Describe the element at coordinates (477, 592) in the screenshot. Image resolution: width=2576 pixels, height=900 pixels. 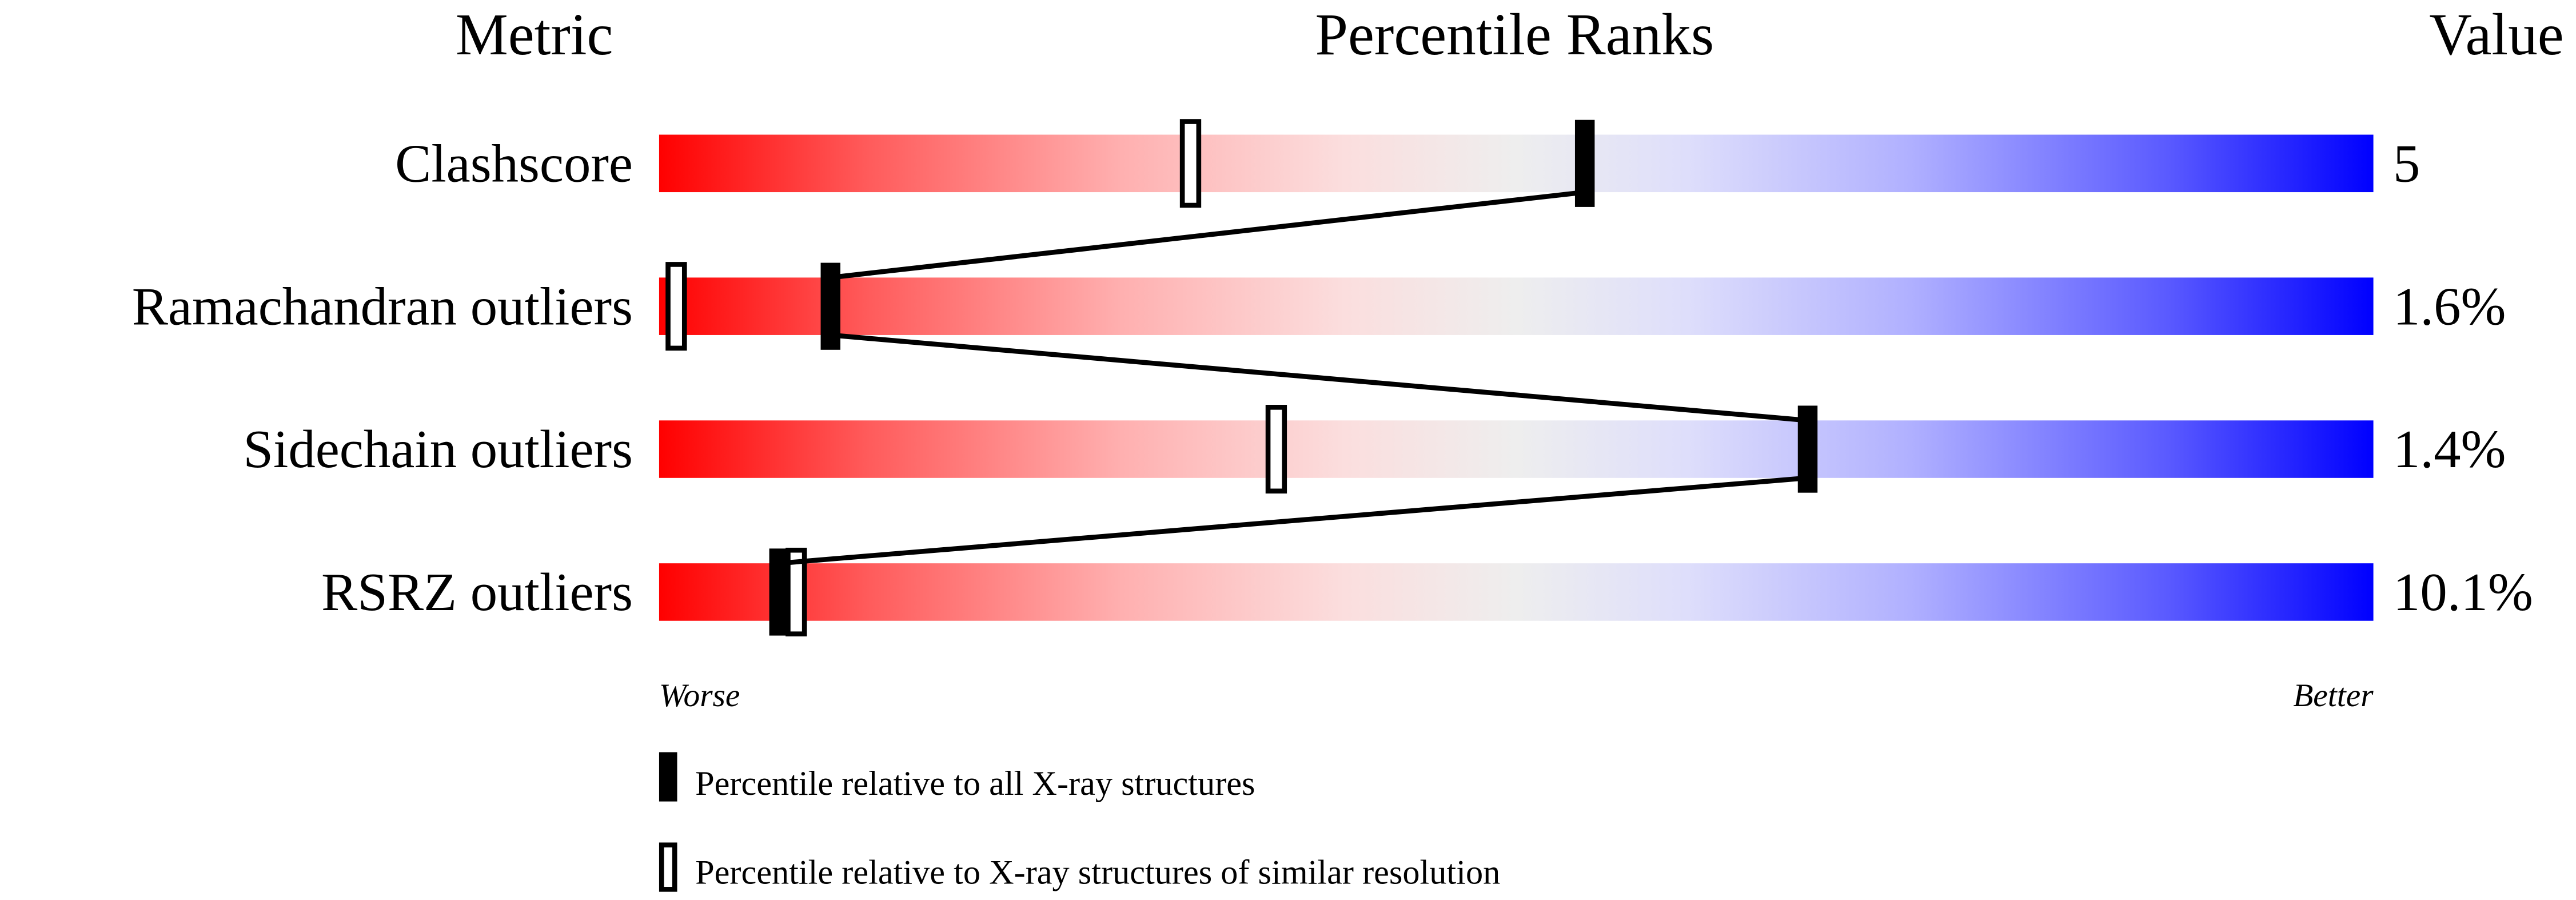
I see `metric-label: RSRZ outliers` at that location.